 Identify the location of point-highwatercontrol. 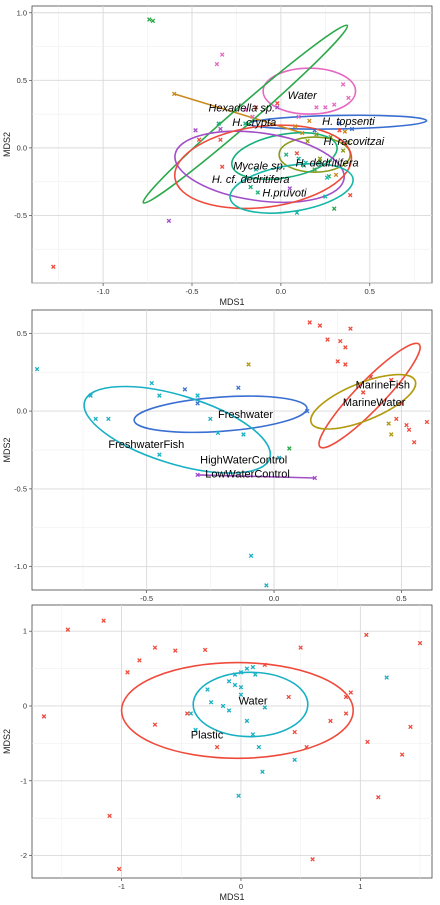
(289, 448).